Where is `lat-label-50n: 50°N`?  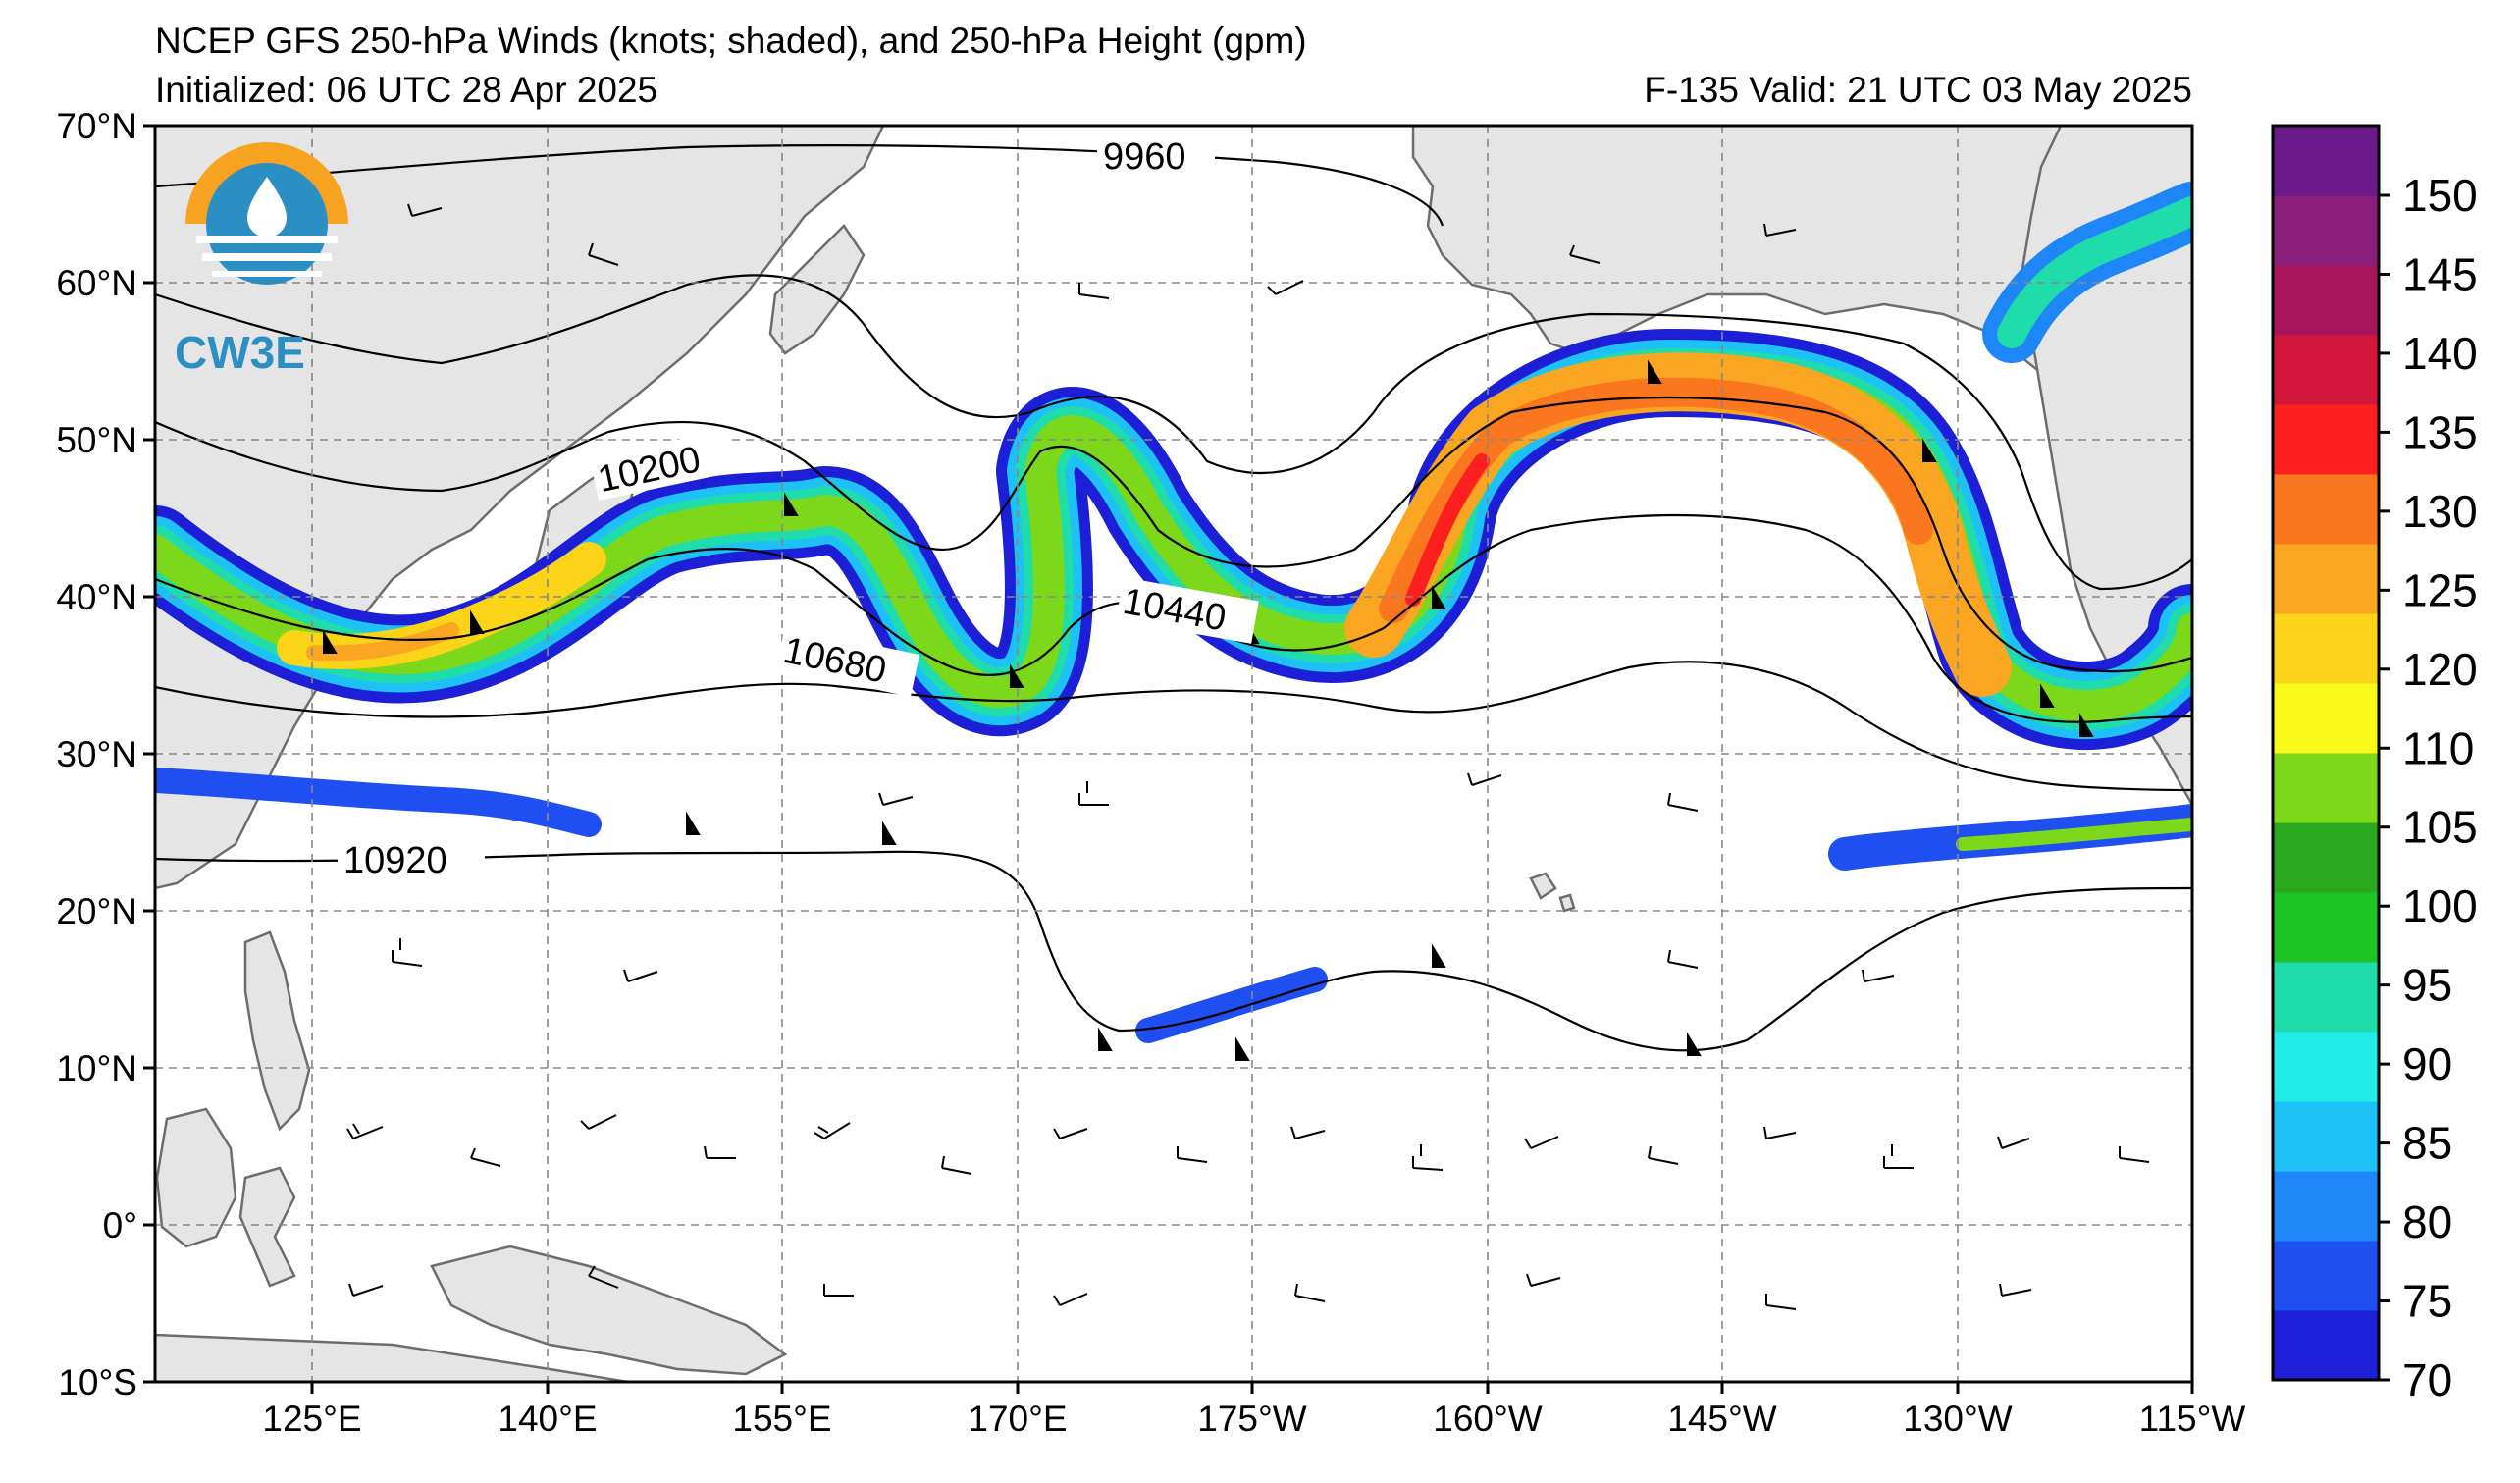
lat-label-50n: 50°N is located at coordinates (96, 440).